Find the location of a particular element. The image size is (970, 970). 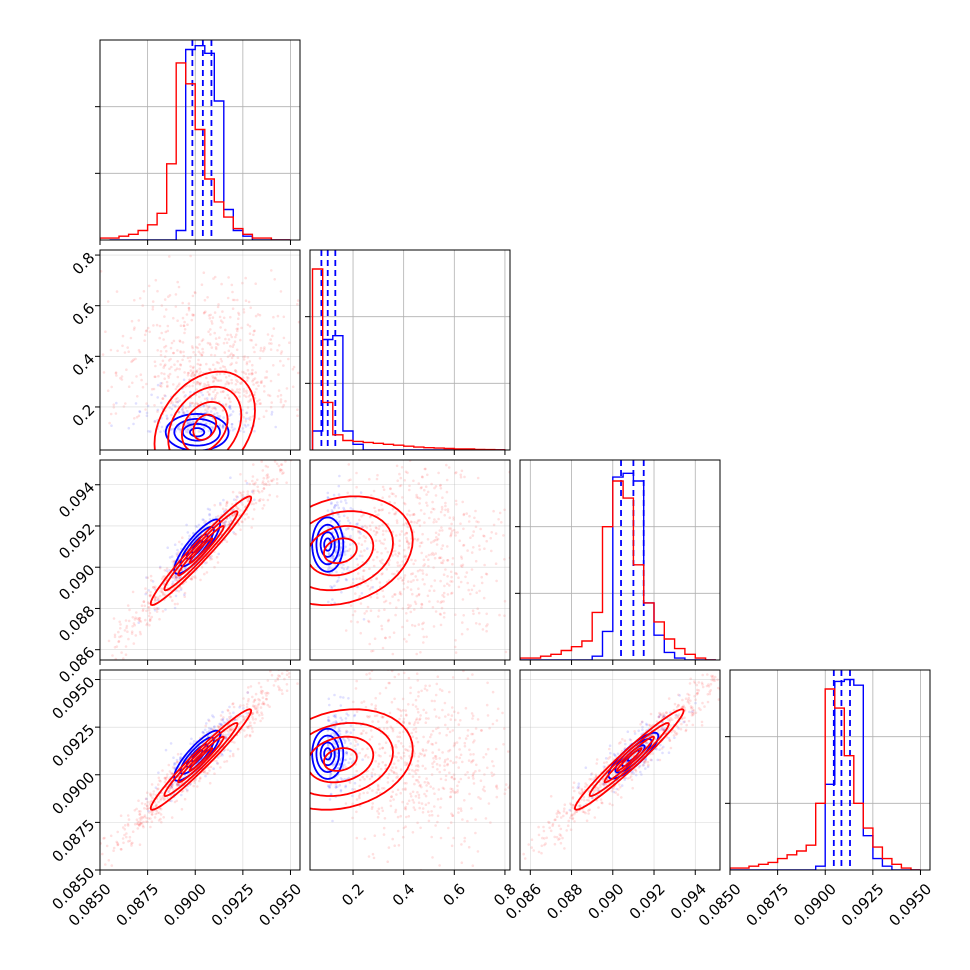

panel-p3-p1 is located at coordinates (198, 562).